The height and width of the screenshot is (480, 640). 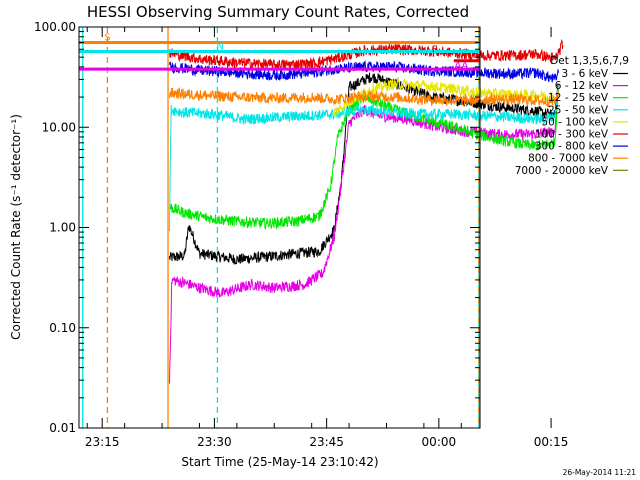 I want to click on legend-label-6: 300 - 800 keV, so click(x=572, y=147).